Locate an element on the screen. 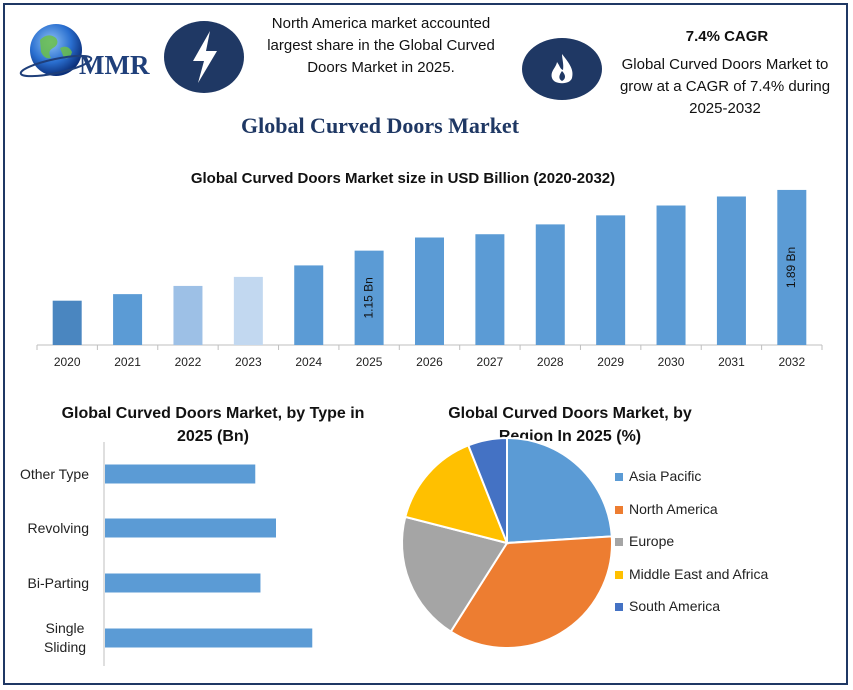 The image size is (853, 690). legend-item: Asia Pacific is located at coordinates (658, 476).